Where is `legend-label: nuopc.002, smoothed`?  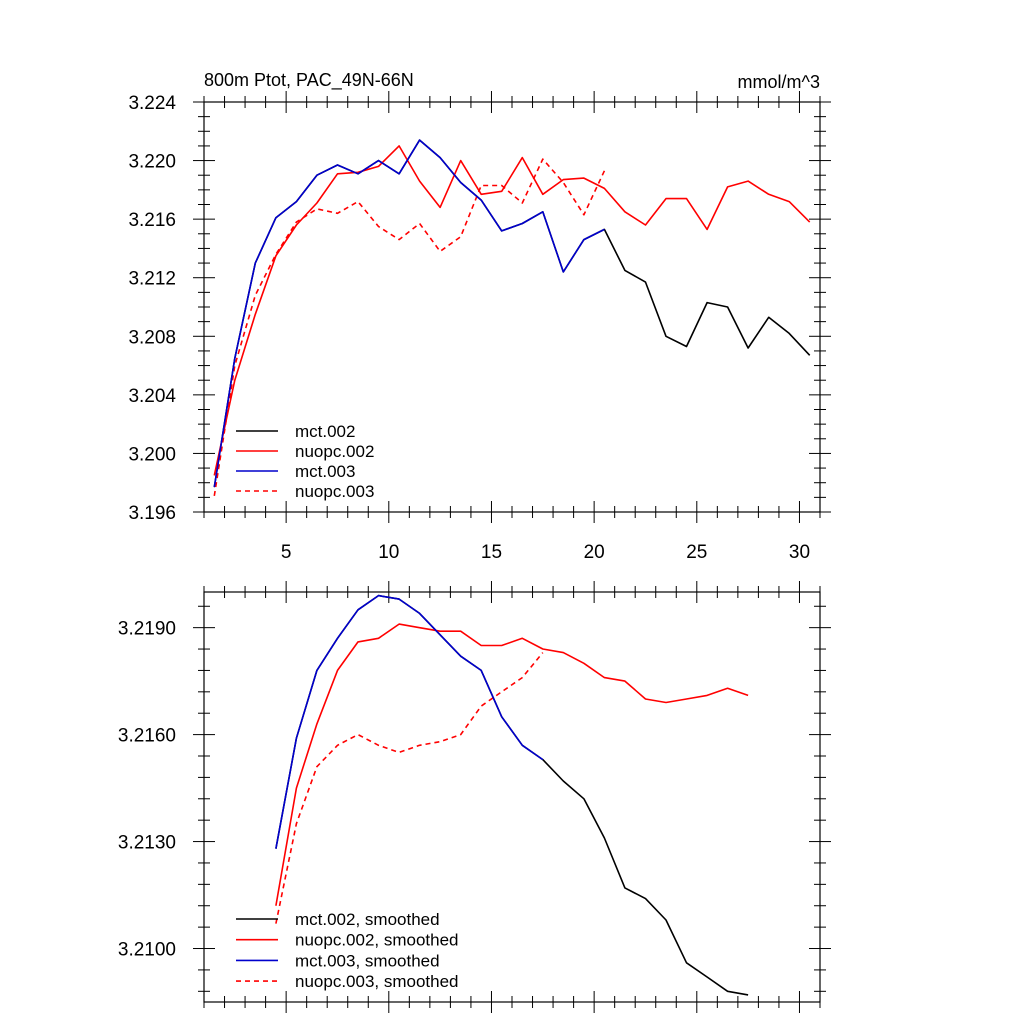
legend-label: nuopc.002, smoothed is located at coordinates (377, 940).